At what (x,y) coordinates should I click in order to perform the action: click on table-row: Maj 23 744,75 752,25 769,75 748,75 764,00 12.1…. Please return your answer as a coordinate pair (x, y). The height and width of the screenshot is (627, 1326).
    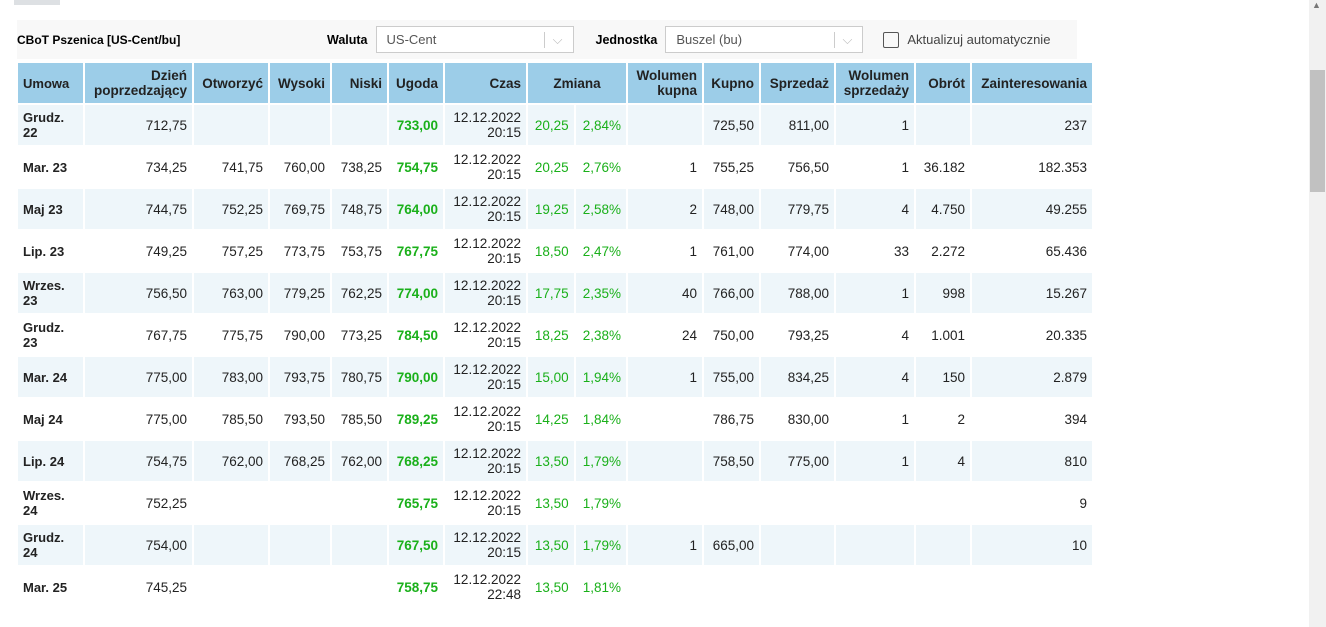
    Looking at the image, I should click on (555, 209).